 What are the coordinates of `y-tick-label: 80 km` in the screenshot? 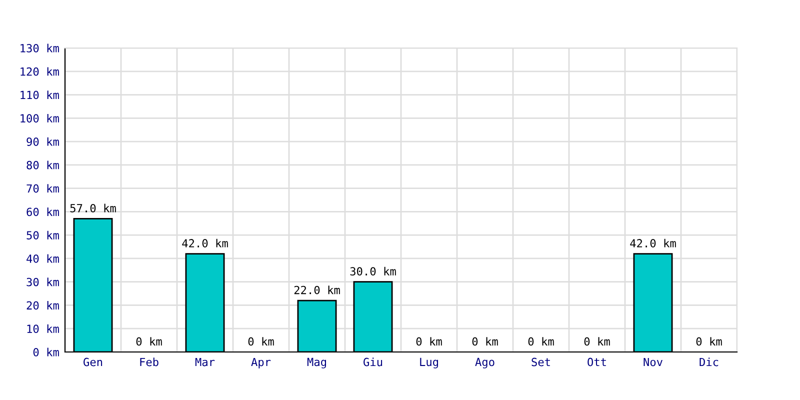 It's located at (42, 165).